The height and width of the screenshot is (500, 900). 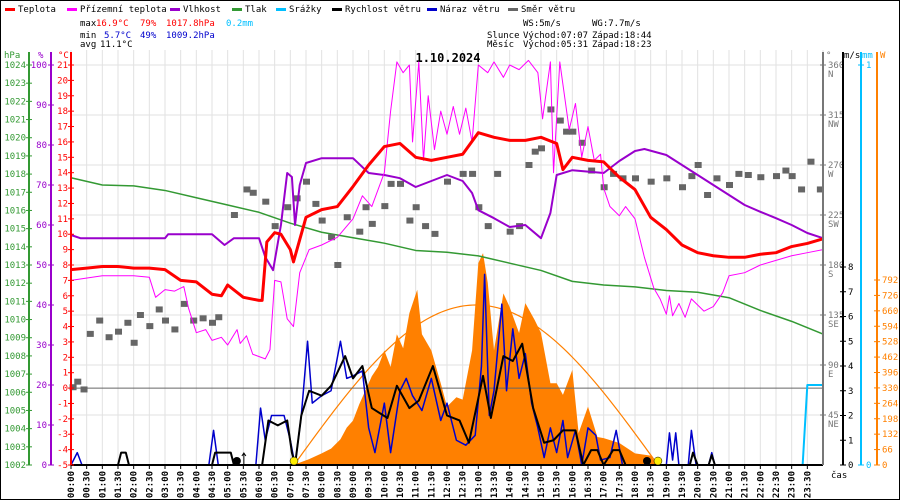 I want to click on time-tick-label: 16:00, so click(x=573, y=484).